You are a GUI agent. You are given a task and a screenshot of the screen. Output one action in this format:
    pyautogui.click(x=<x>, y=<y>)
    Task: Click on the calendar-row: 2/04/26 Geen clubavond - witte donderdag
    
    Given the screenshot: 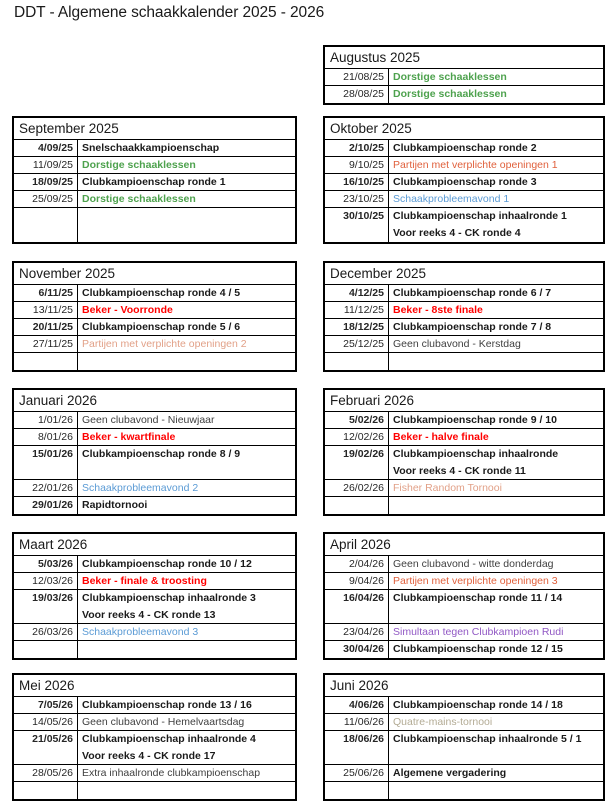 What is the action you would take?
    pyautogui.click(x=464, y=564)
    